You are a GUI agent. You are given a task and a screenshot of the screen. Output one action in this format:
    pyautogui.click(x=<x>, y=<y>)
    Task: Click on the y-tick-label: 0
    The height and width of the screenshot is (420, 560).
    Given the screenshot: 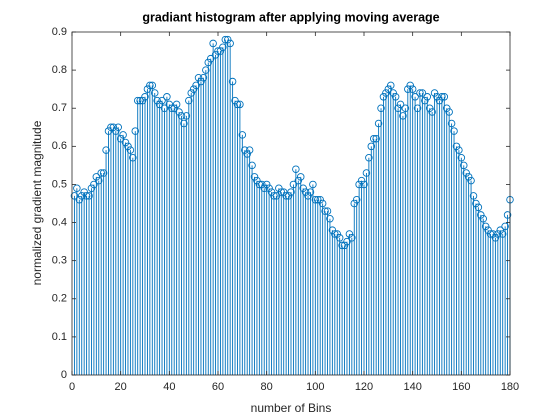 What is the action you would take?
    pyautogui.click(x=64, y=375)
    